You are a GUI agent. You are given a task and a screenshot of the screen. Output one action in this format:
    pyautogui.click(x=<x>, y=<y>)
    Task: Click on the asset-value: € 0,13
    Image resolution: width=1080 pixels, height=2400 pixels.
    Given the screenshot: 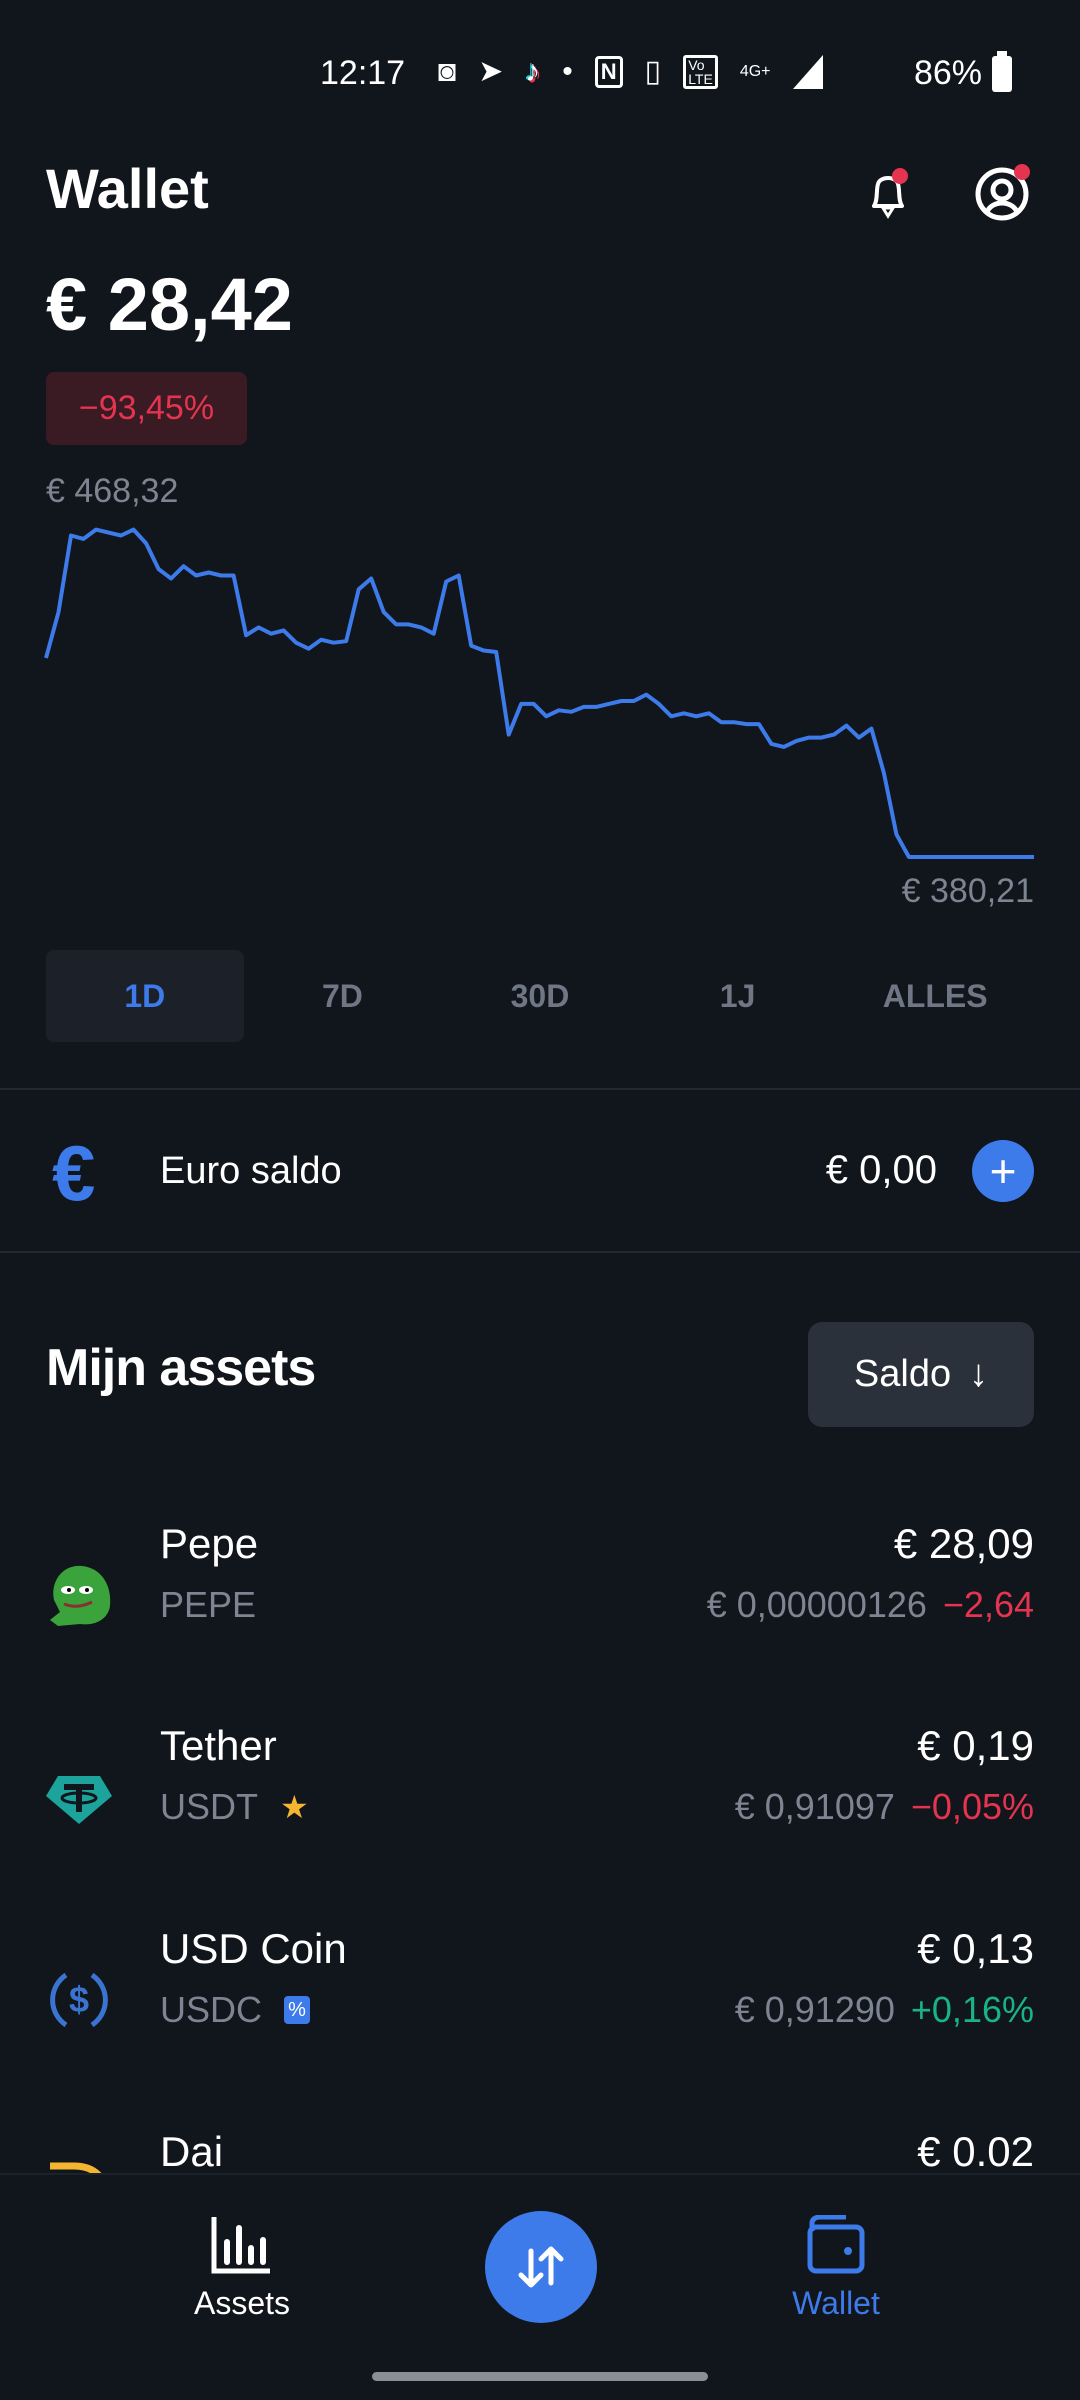 What is the action you would take?
    pyautogui.click(x=975, y=1948)
    